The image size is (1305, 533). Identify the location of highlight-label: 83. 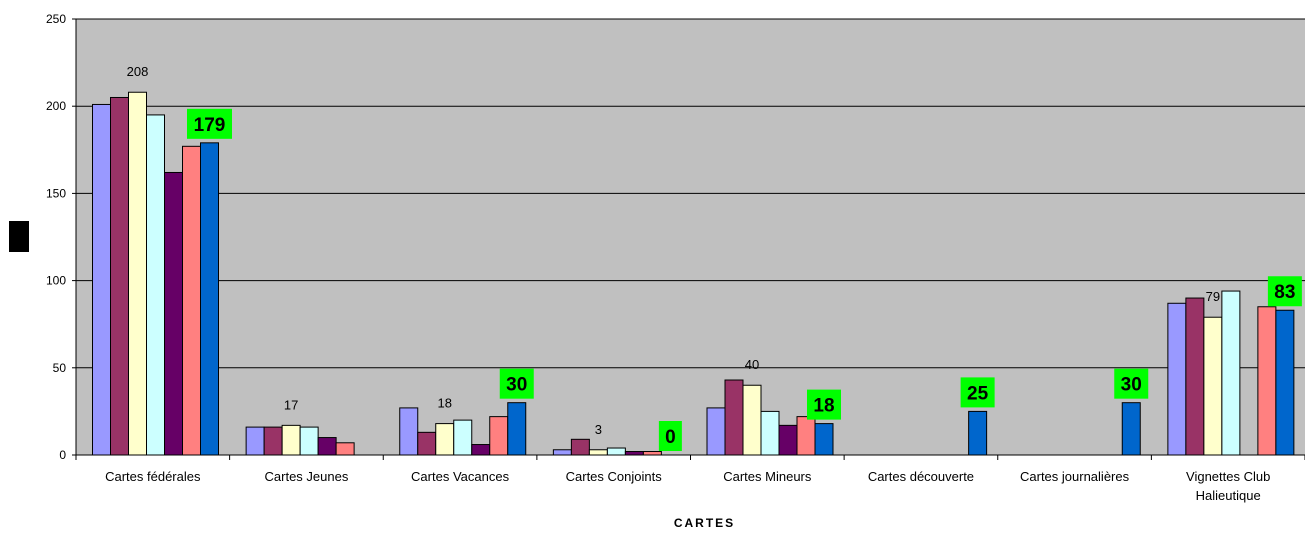
(1284, 292).